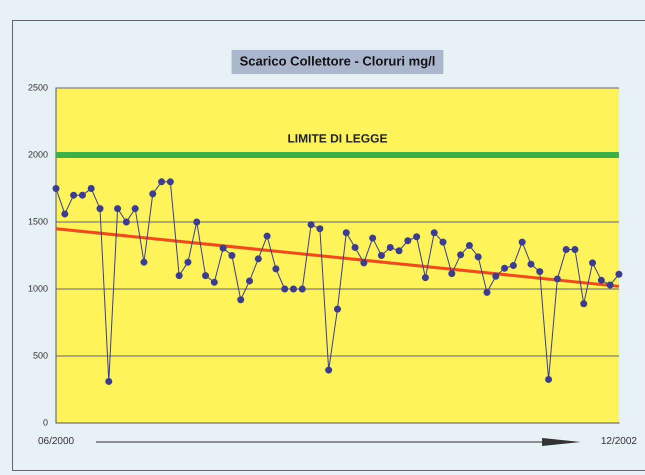 The image size is (645, 475). What do you see at coordinates (56, 441) in the screenshot?
I see `x-tick-label: 06/2000` at bounding box center [56, 441].